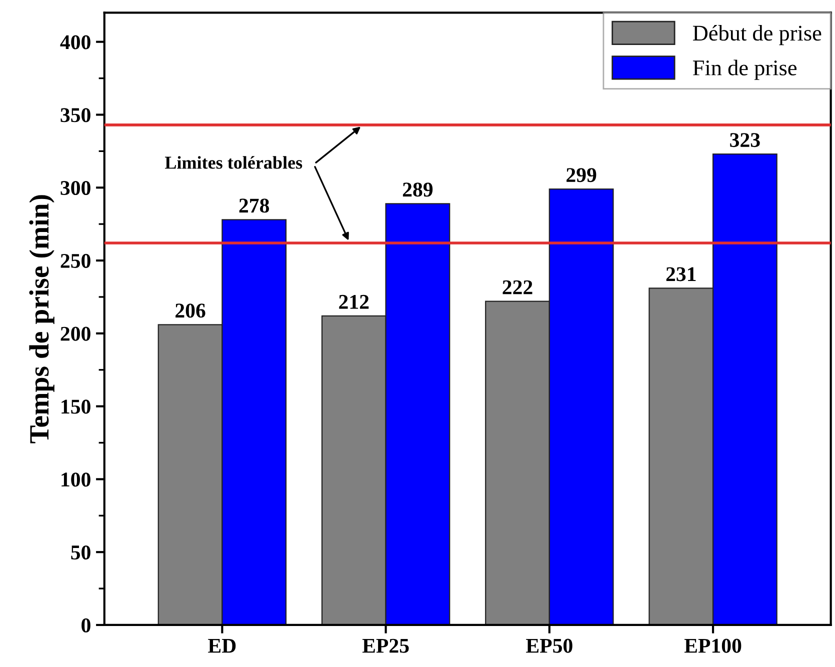  Describe the element at coordinates (744, 70) in the screenshot. I see `legend-label: Fin de prise` at that location.